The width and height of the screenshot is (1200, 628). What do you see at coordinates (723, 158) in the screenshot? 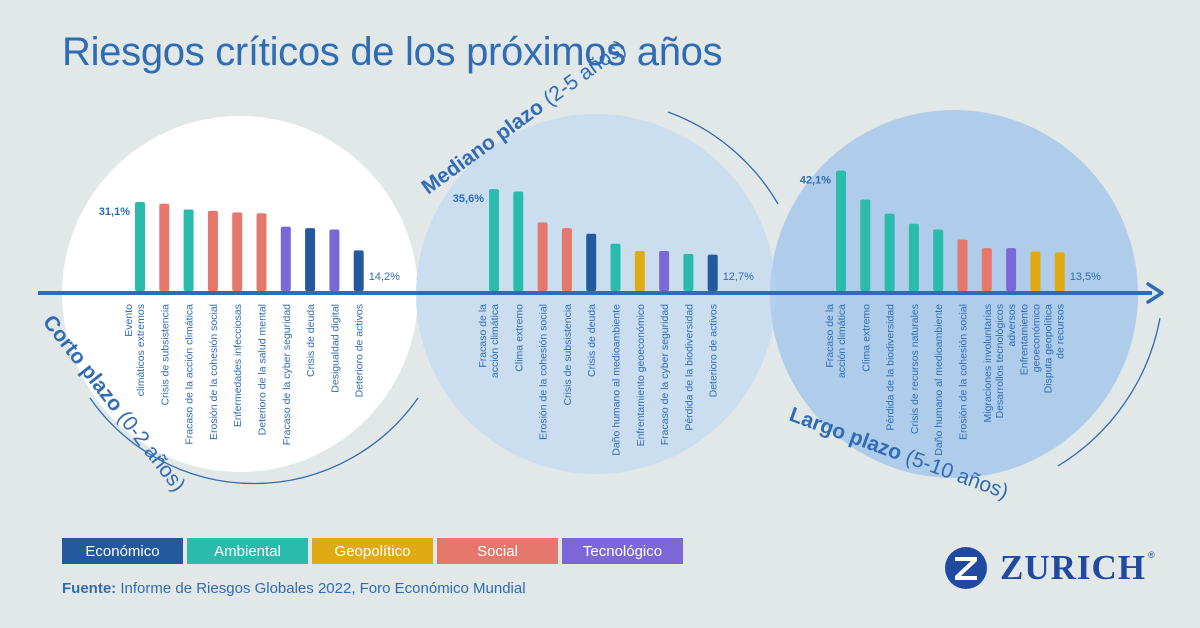
I see `arc-mediano-plazo` at bounding box center [723, 158].